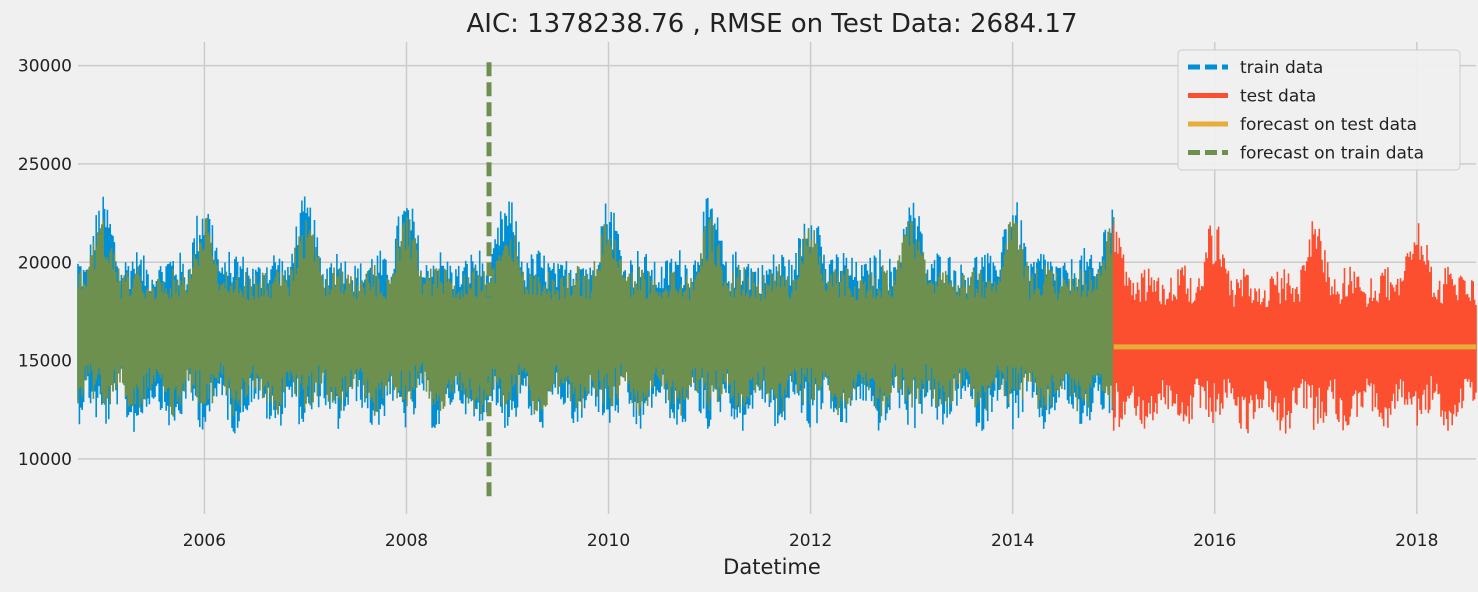 This screenshot has height=592, width=1478. Describe the element at coordinates (204, 541) in the screenshot. I see `x-tick-label: 2006` at that location.